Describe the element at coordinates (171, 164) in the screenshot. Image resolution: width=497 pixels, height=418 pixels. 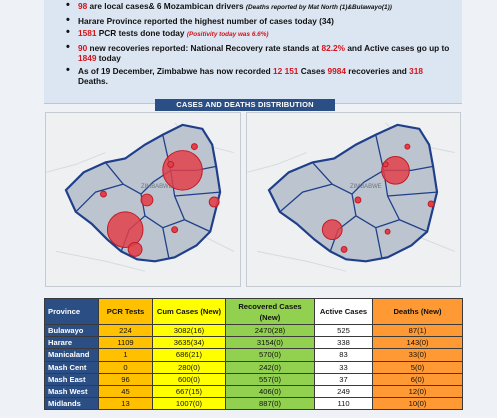
I see `mashwest-cases-bubble` at that location.